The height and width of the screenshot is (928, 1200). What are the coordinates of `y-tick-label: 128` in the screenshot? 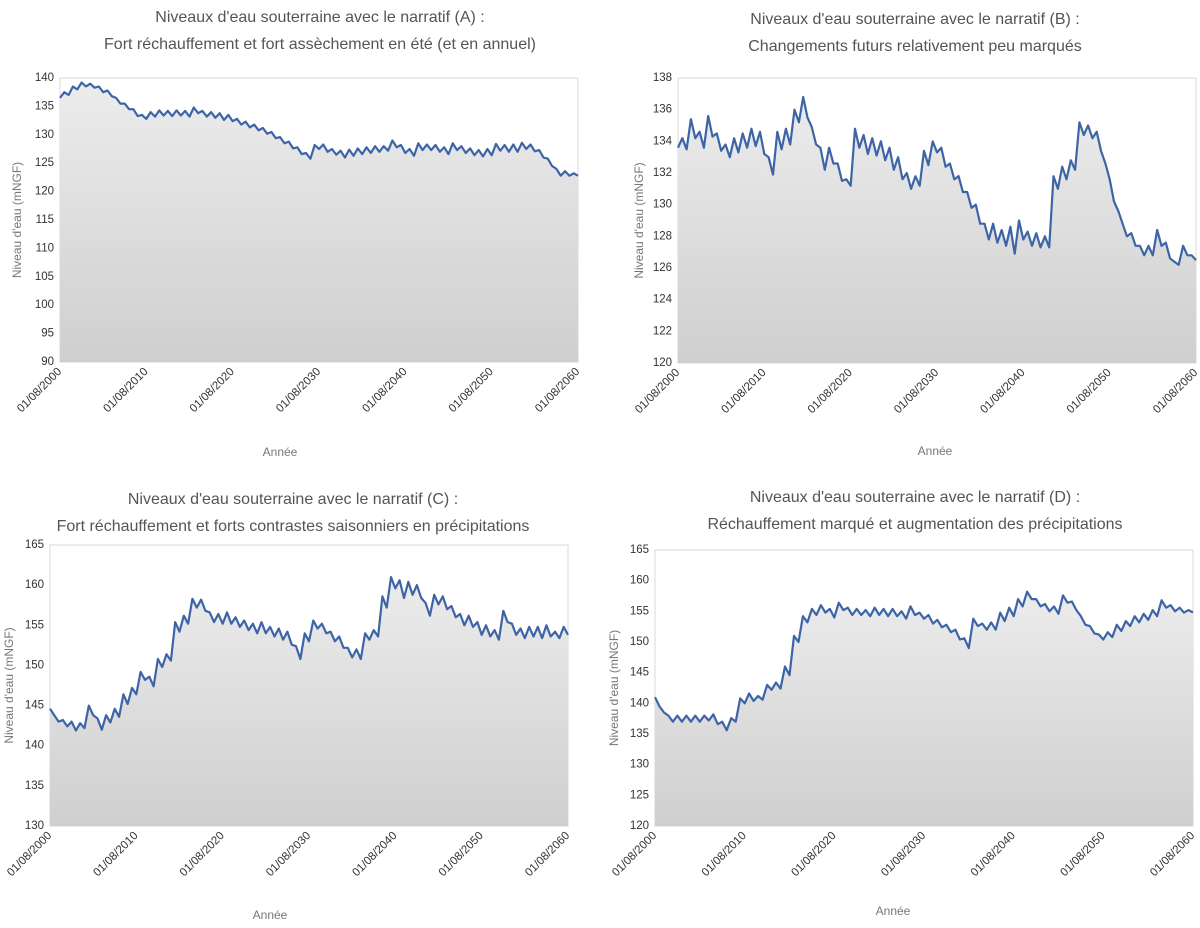 It's located at (662, 236).